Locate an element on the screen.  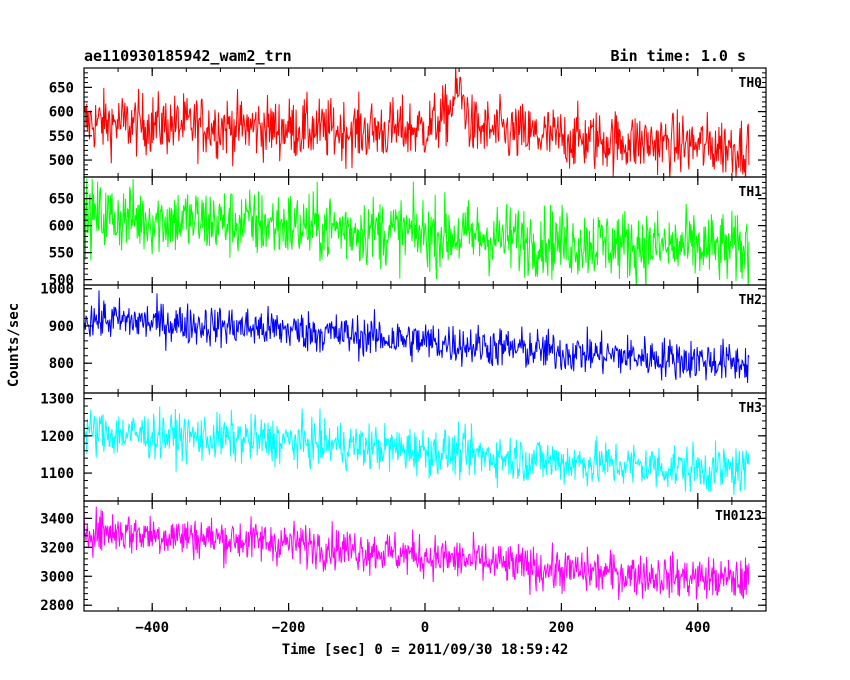
y-tick-label: 1100 is located at coordinates (57, 474).